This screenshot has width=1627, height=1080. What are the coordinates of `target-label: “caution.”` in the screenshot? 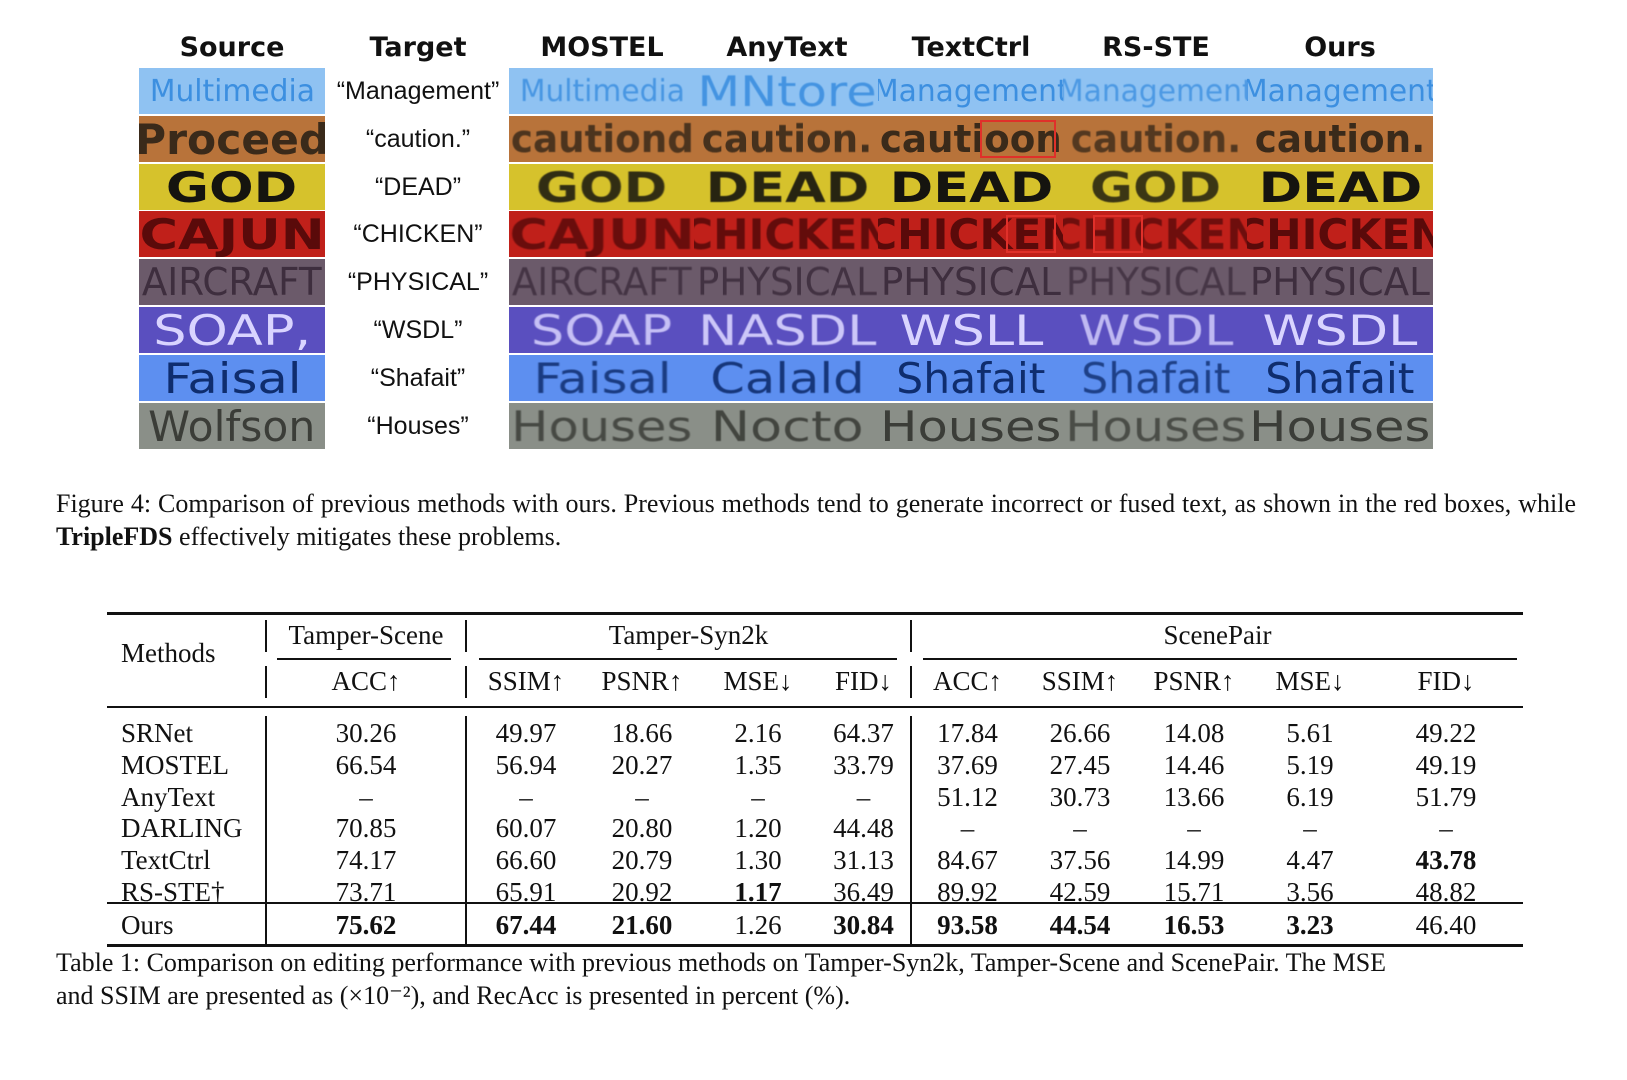 It's located at (418, 139).